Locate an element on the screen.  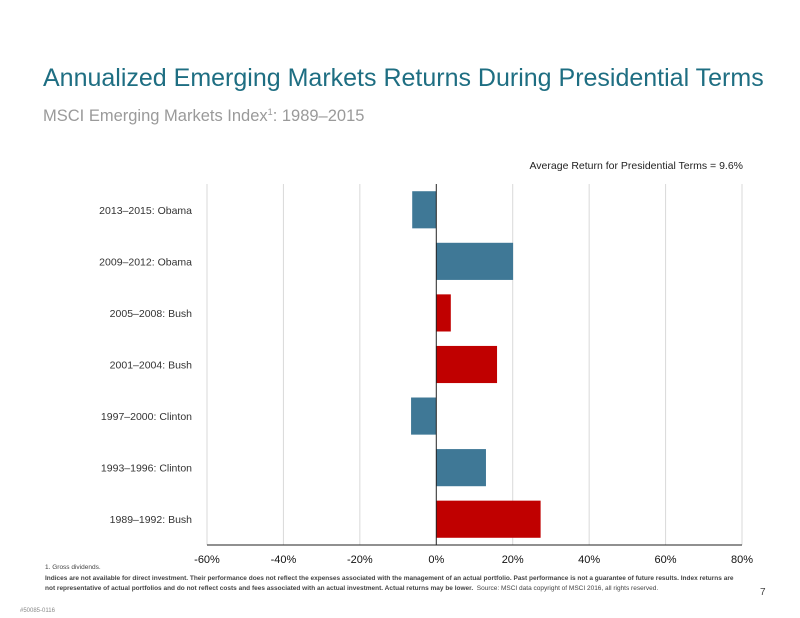
bars is located at coordinates (476, 364).